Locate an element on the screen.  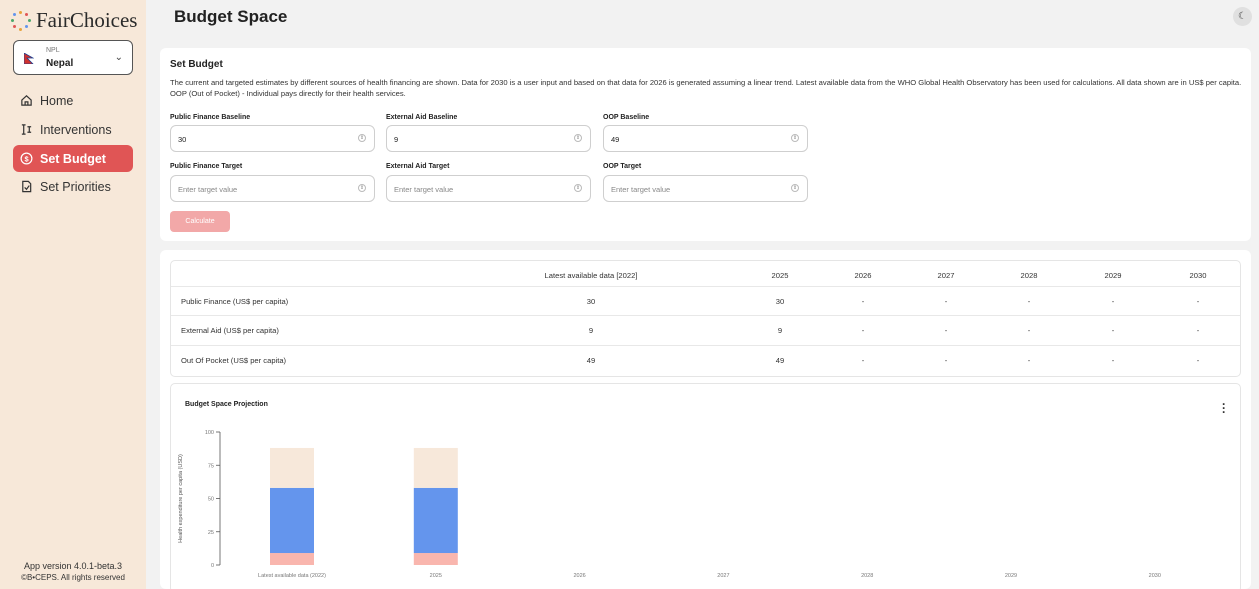
x-tick-label: 2030 is located at coordinates (1155, 576).